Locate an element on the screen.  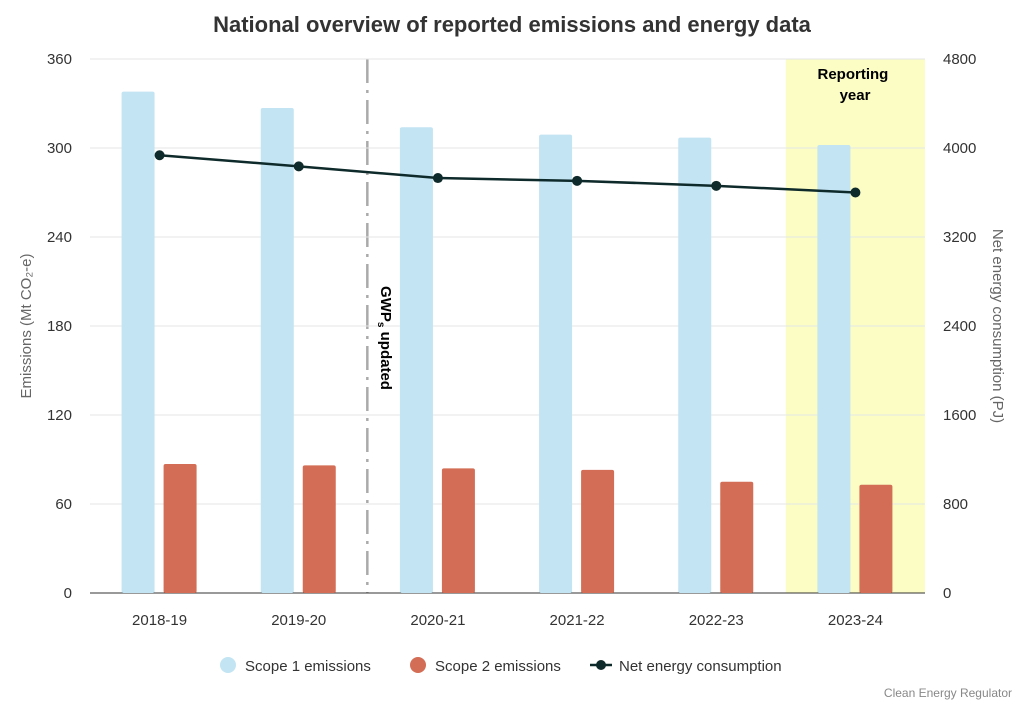
y2-tick-label: 3200 is located at coordinates (959, 237).